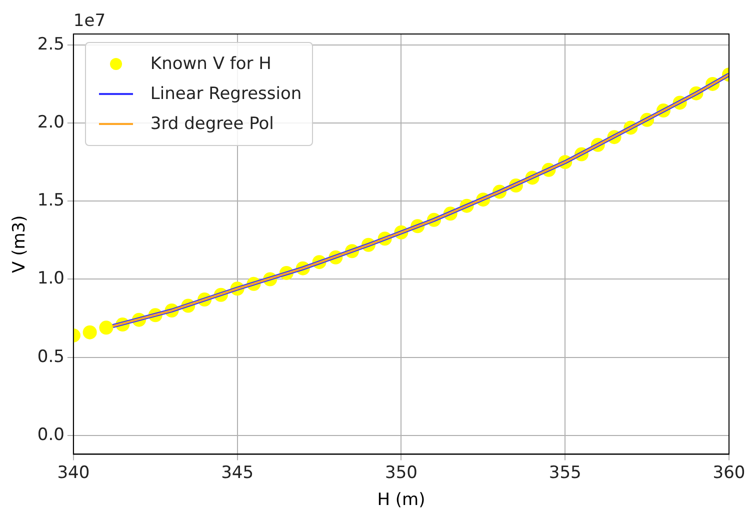 This screenshot has height=519, width=753. What do you see at coordinates (401, 500) in the screenshot?
I see `x-axis-title: H (m)` at bounding box center [401, 500].